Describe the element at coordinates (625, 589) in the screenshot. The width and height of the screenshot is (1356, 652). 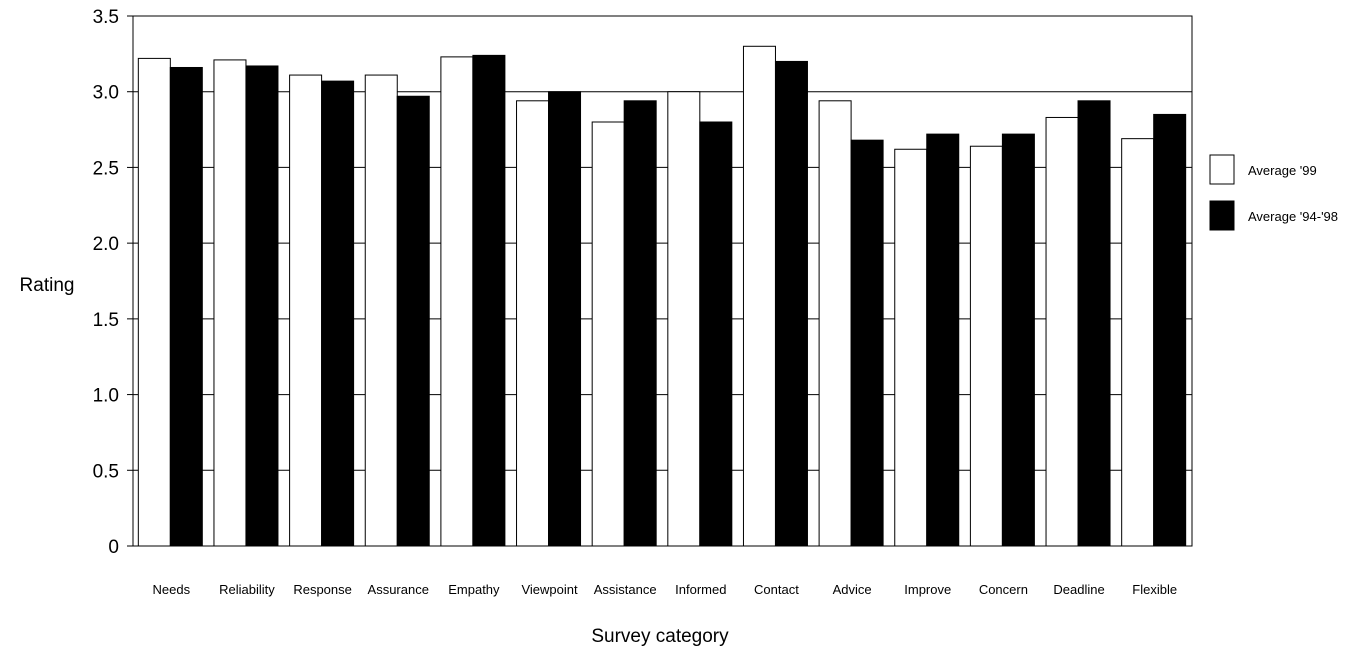
I see `x-category-label: Assistance` at that location.